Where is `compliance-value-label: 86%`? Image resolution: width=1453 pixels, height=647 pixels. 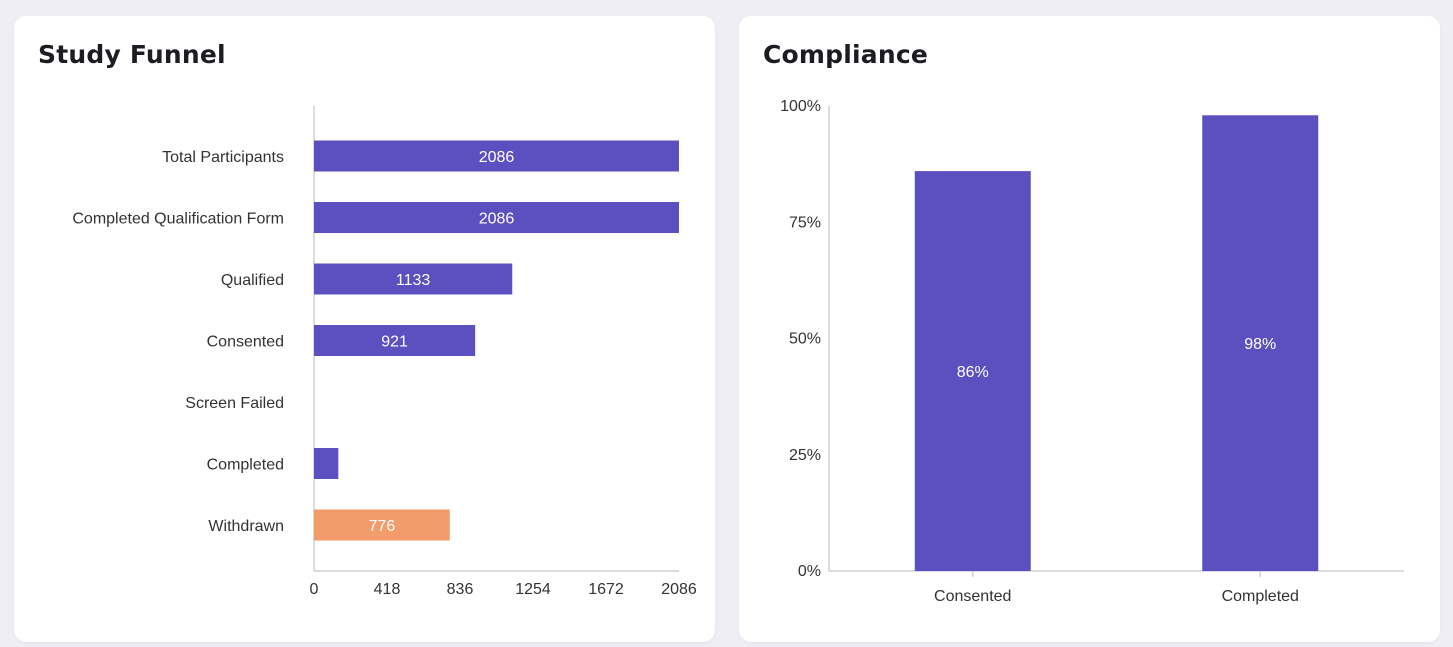
compliance-value-label: 86% is located at coordinates (973, 372).